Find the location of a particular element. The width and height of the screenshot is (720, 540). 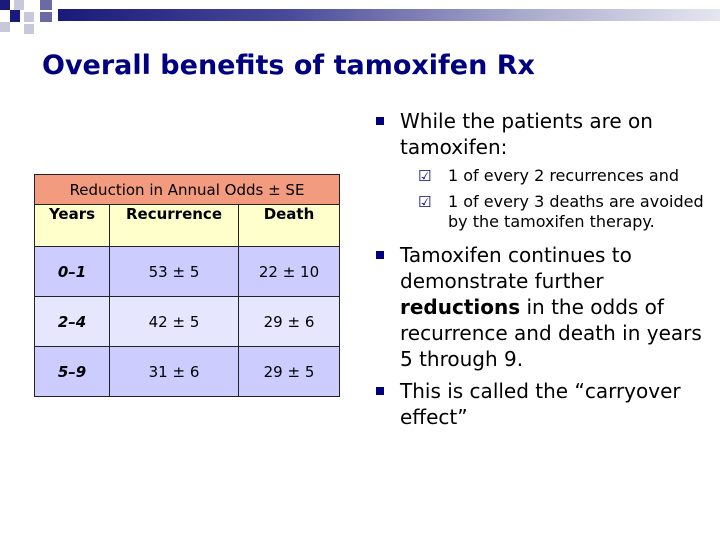

cell-death: 29 ± 6 is located at coordinates (289, 321).